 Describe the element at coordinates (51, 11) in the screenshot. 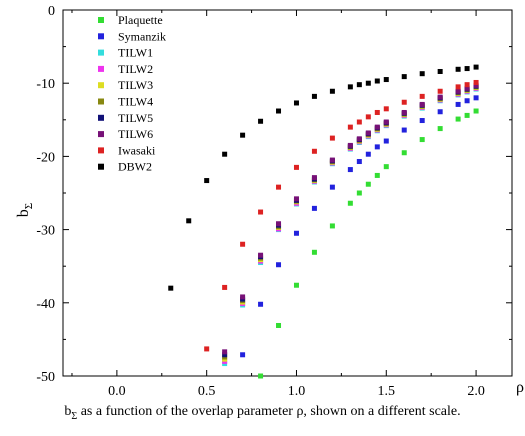

I see `y-tick-label: 0` at that location.